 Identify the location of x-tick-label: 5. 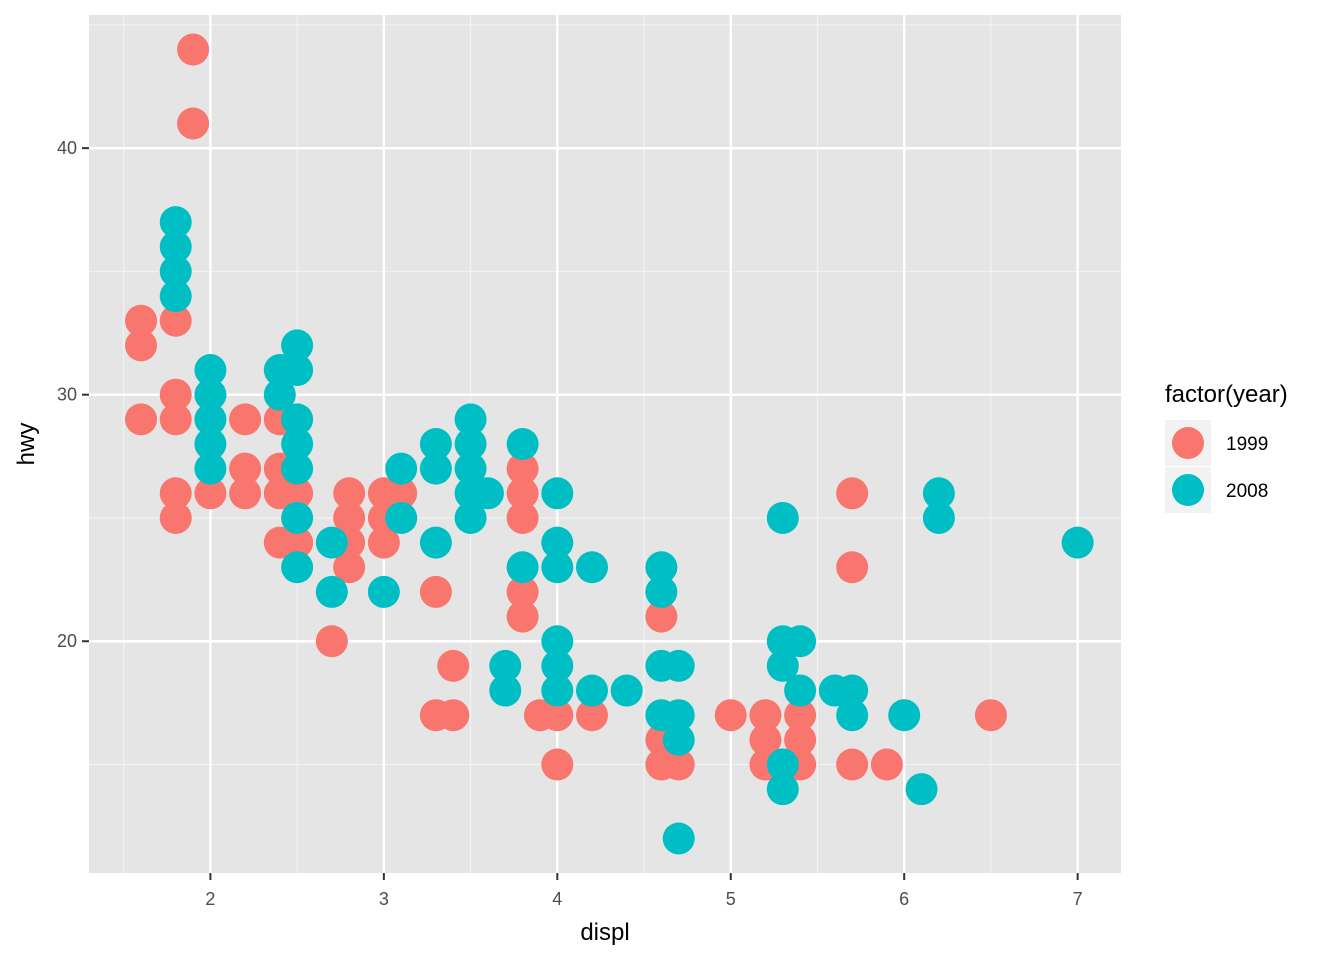
(731, 899).